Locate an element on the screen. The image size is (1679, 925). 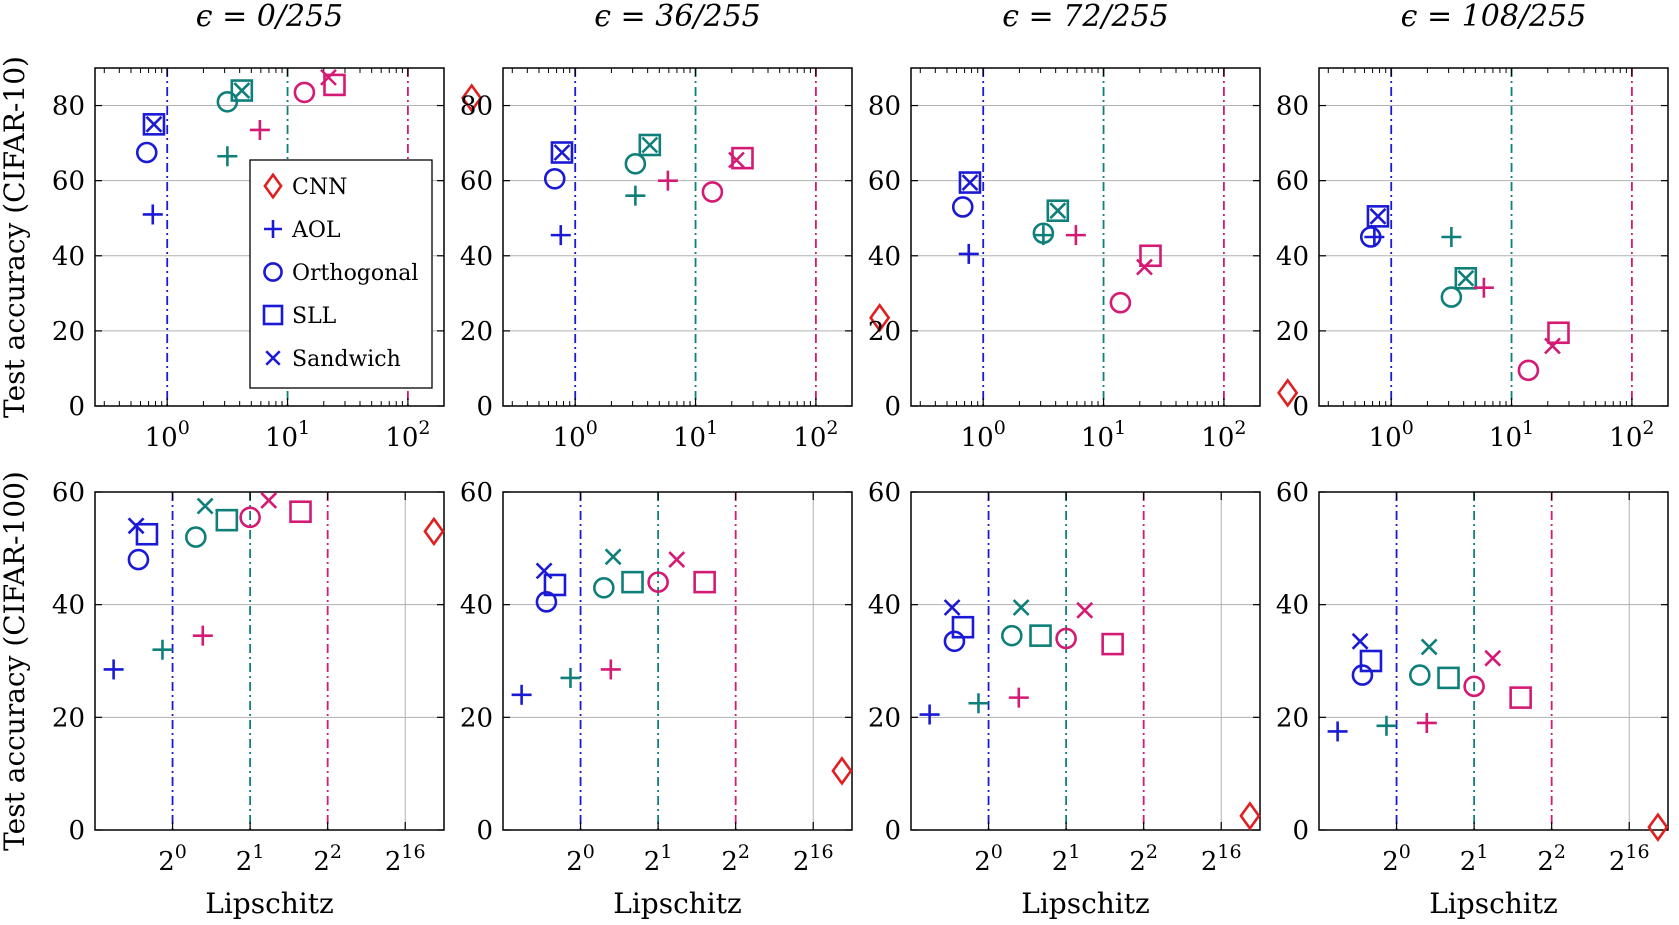
legend-marker-orthogonal is located at coordinates (273, 272).